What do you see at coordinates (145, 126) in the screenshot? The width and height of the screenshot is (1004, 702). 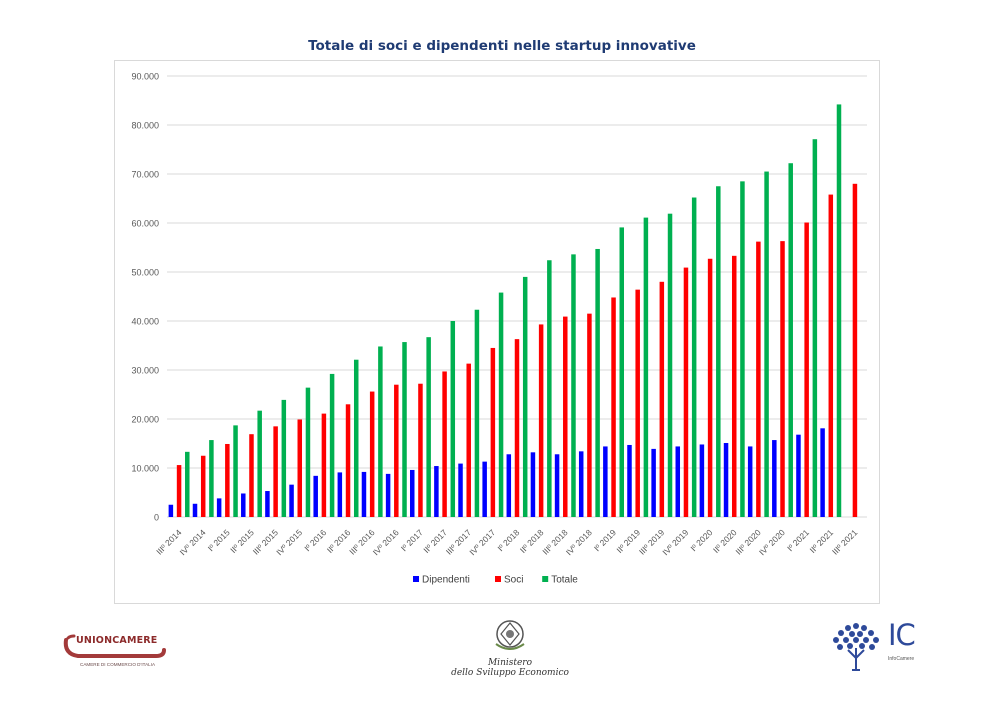 I see `y-tick-label: 80.000` at bounding box center [145, 126].